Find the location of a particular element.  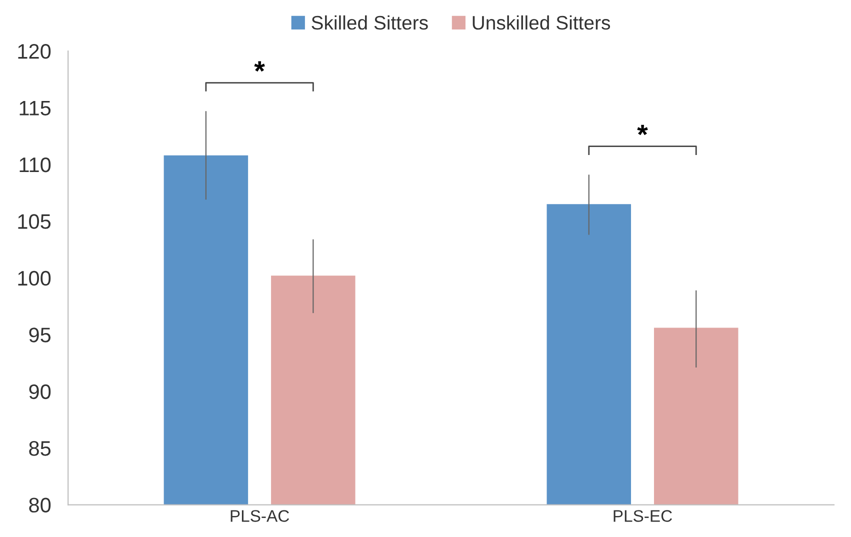

y-tick-label: 105 is located at coordinates (34, 221).